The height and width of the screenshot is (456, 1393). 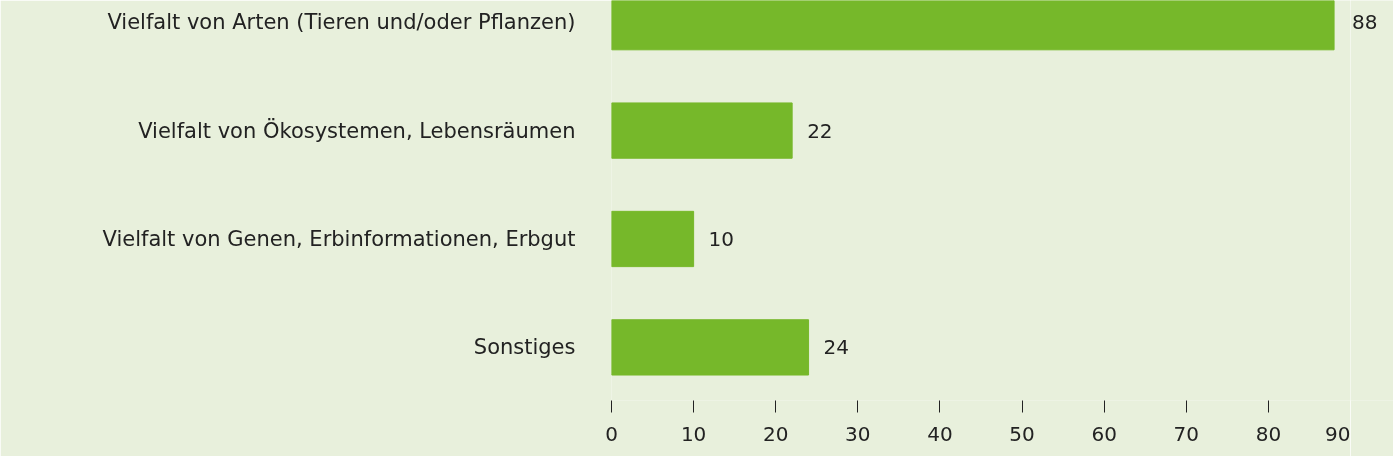 I want to click on x-tick-label: 50, so click(x=1022, y=433).